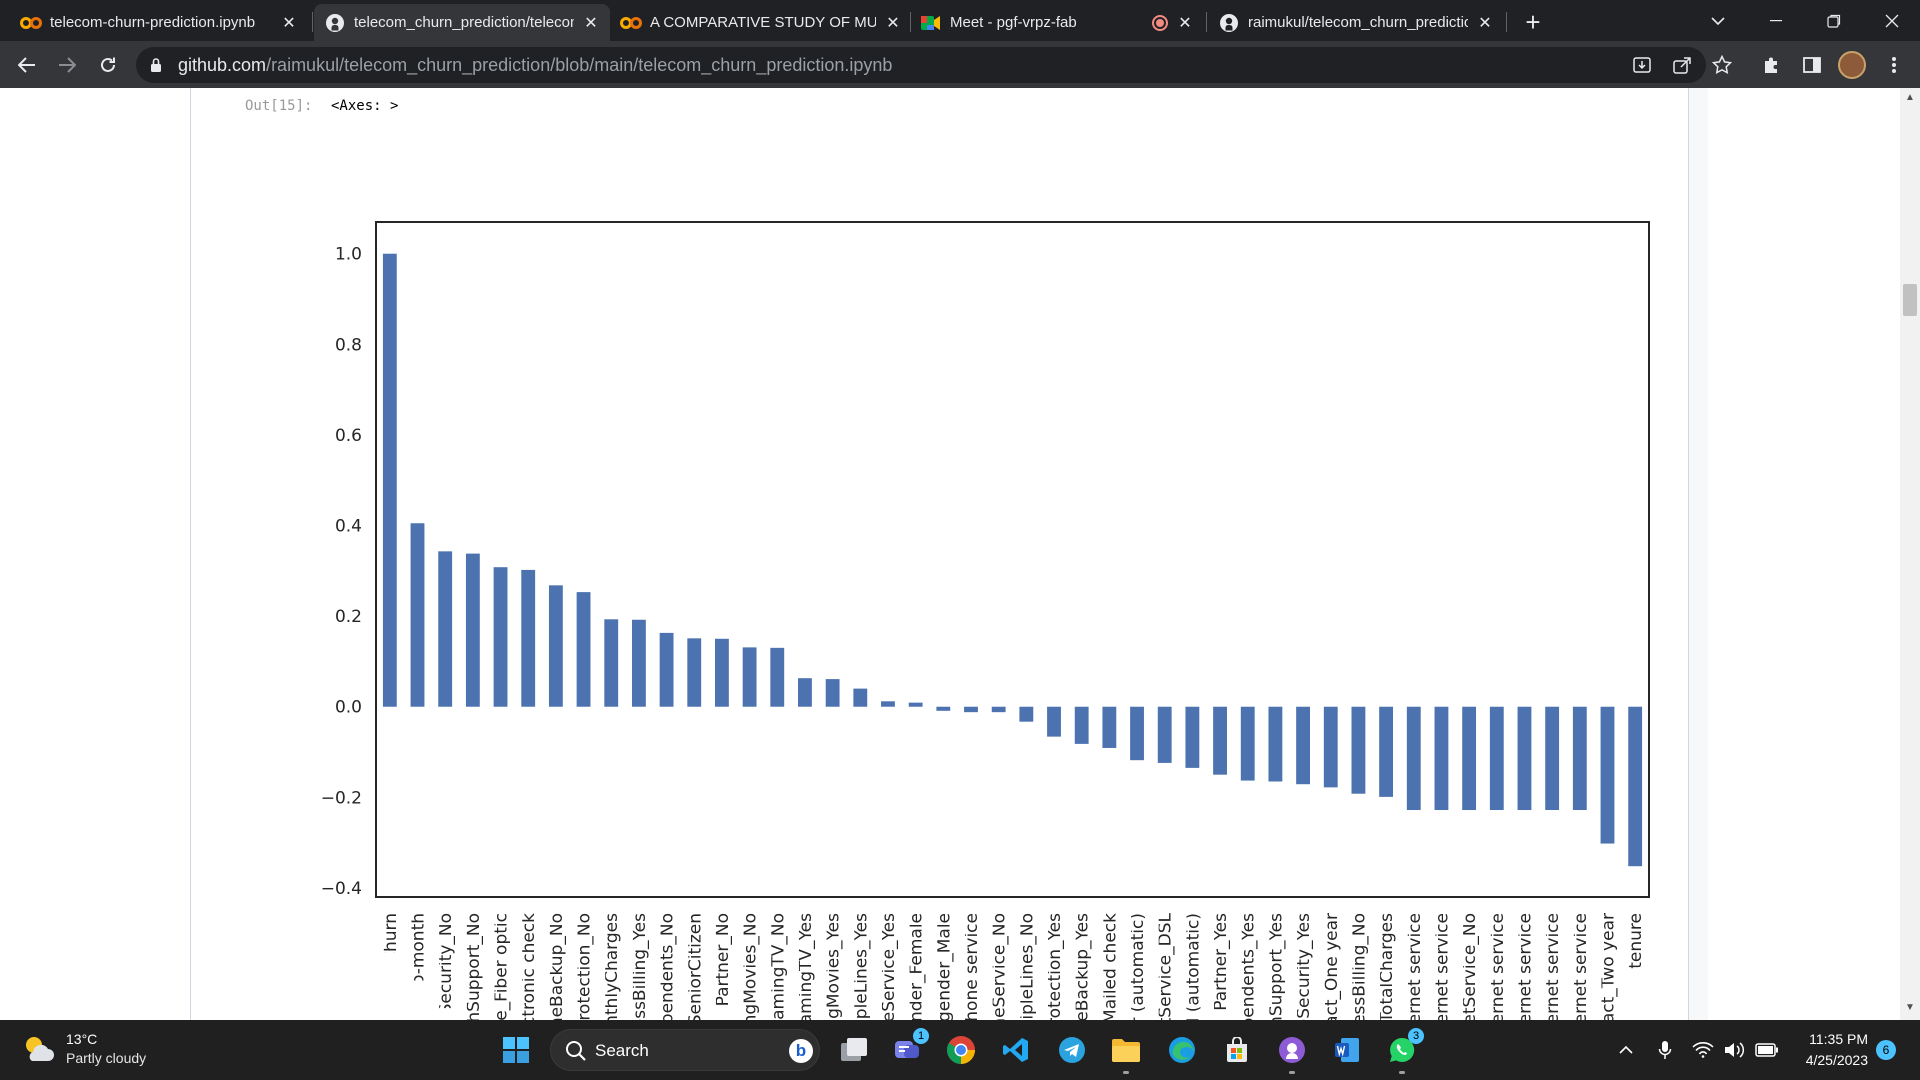 The width and height of the screenshot is (1920, 1080). Describe the element at coordinates (1292, 1052) in the screenshot. I see `github-desktop-app` at that location.